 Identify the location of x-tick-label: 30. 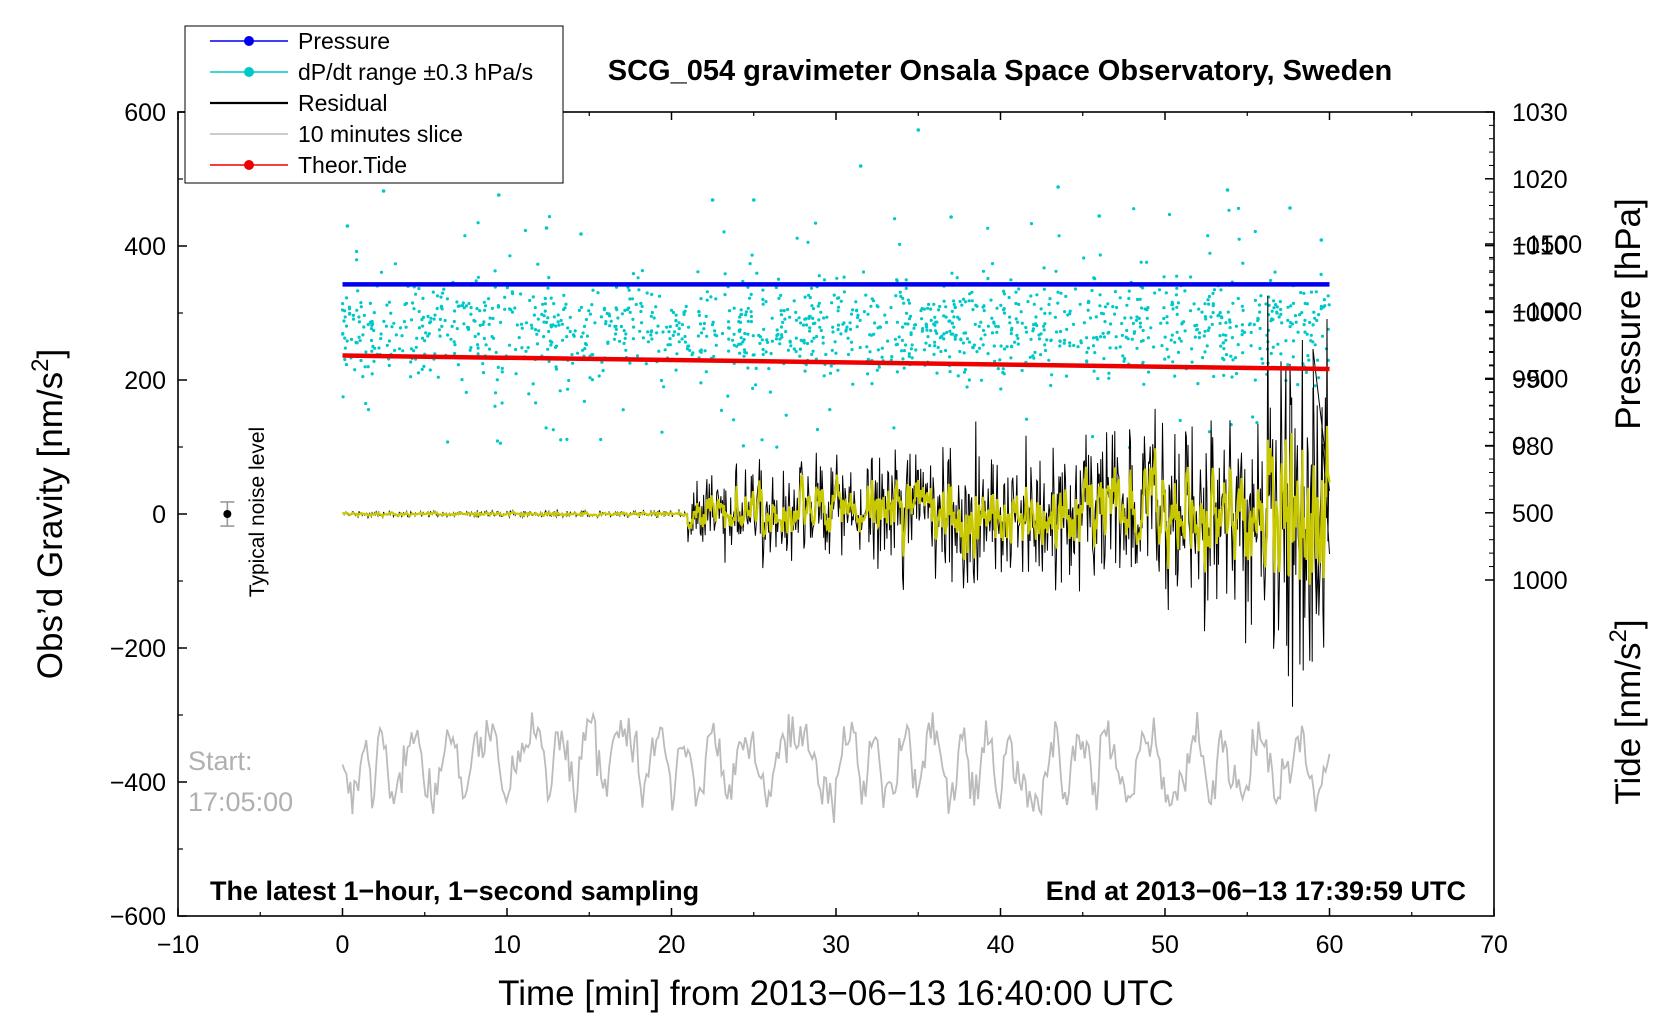
(836, 945).